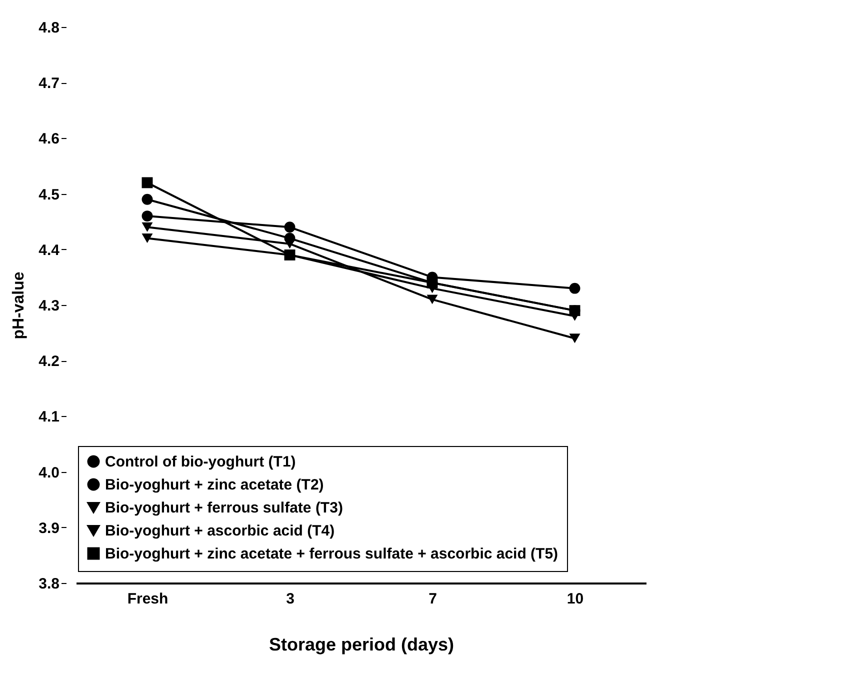 The height and width of the screenshot is (676, 867). What do you see at coordinates (147, 599) in the screenshot?
I see `x-tick-label: Fresh` at bounding box center [147, 599].